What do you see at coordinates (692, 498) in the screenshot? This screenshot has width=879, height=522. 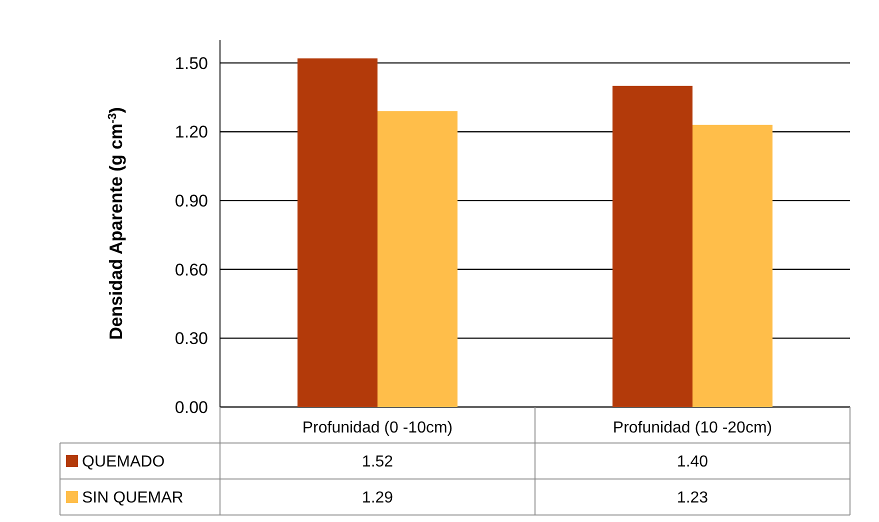 I see `data-label: 1.23` at bounding box center [692, 498].